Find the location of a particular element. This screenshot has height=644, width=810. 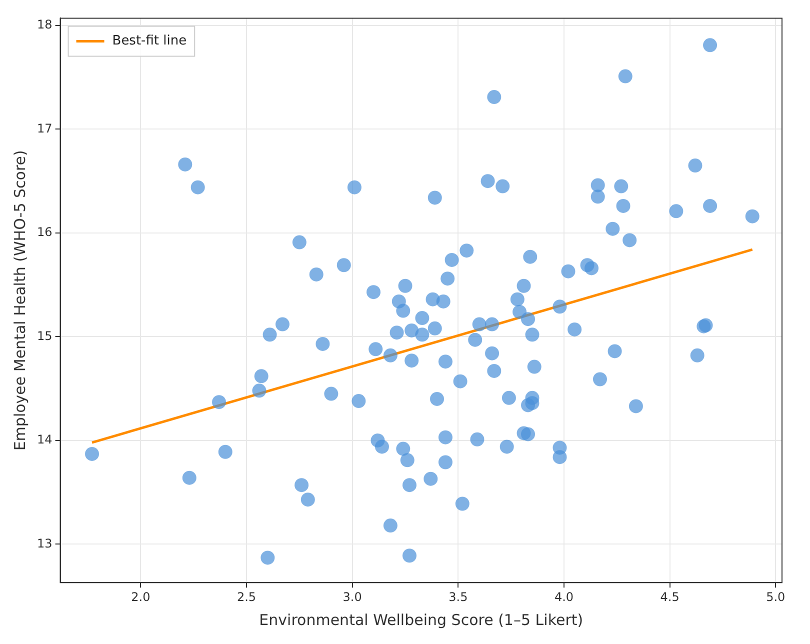

x-tick-label: 4.5 is located at coordinates (670, 597).